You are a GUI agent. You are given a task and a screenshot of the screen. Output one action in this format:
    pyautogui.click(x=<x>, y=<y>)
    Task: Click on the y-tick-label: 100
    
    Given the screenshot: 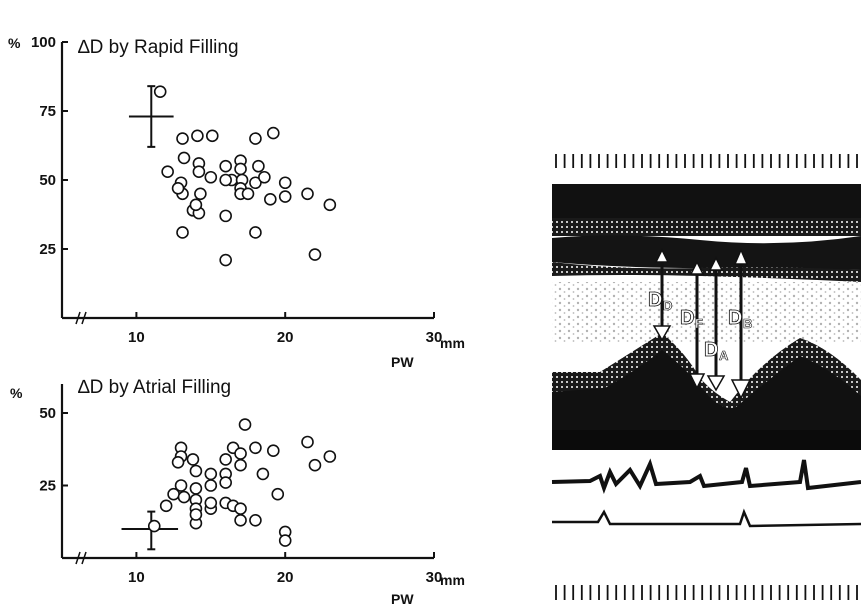 What is the action you would take?
    pyautogui.click(x=43, y=42)
    